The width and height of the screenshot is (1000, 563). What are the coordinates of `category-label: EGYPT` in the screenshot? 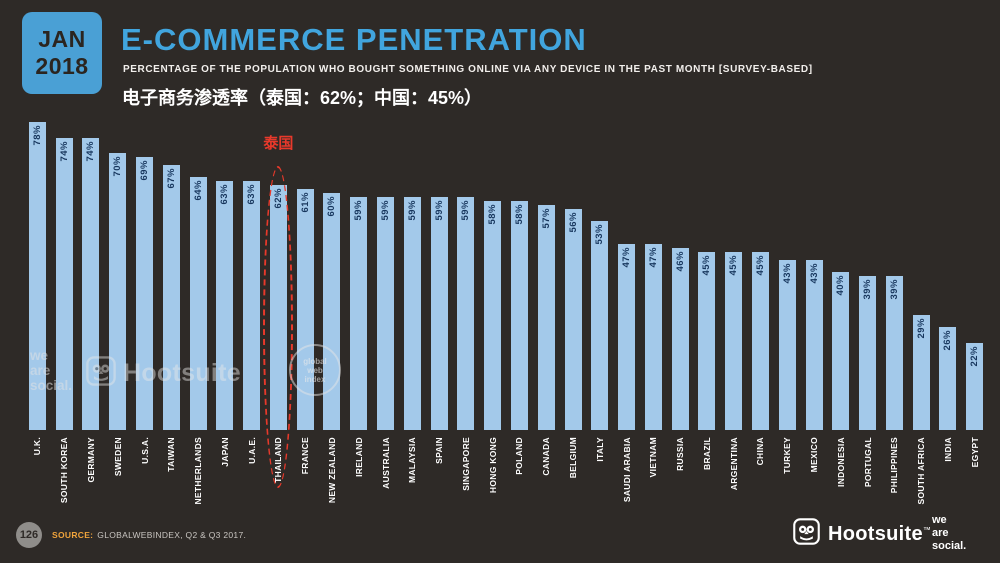 It's located at (974, 452).